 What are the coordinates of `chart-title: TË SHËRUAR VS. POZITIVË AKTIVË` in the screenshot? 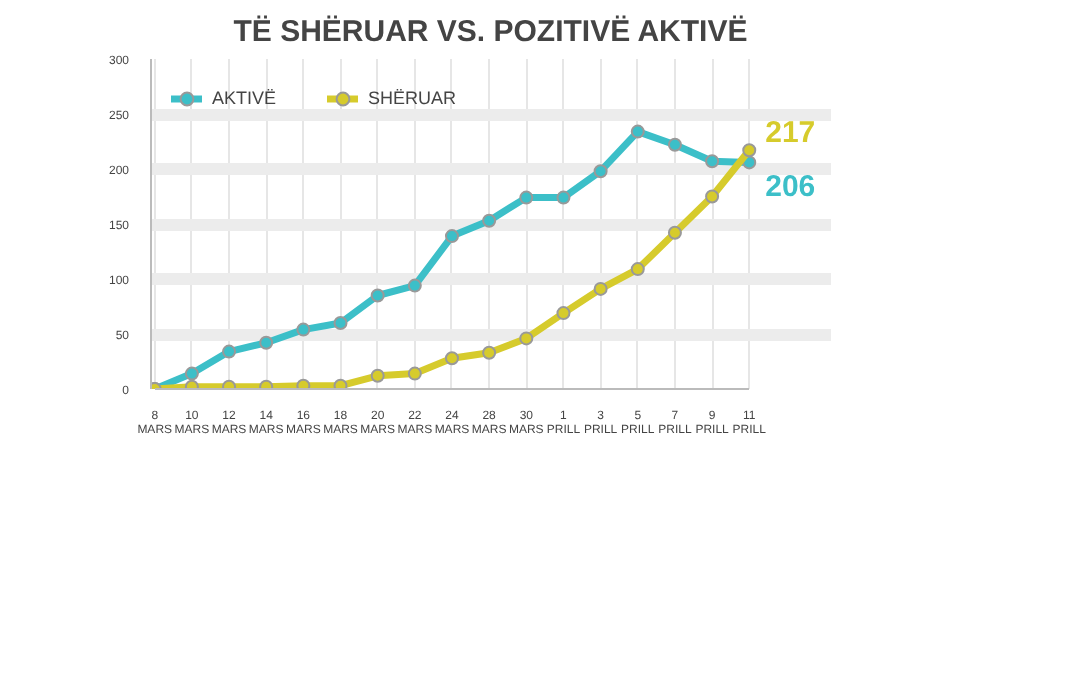 It's located at (490, 32).